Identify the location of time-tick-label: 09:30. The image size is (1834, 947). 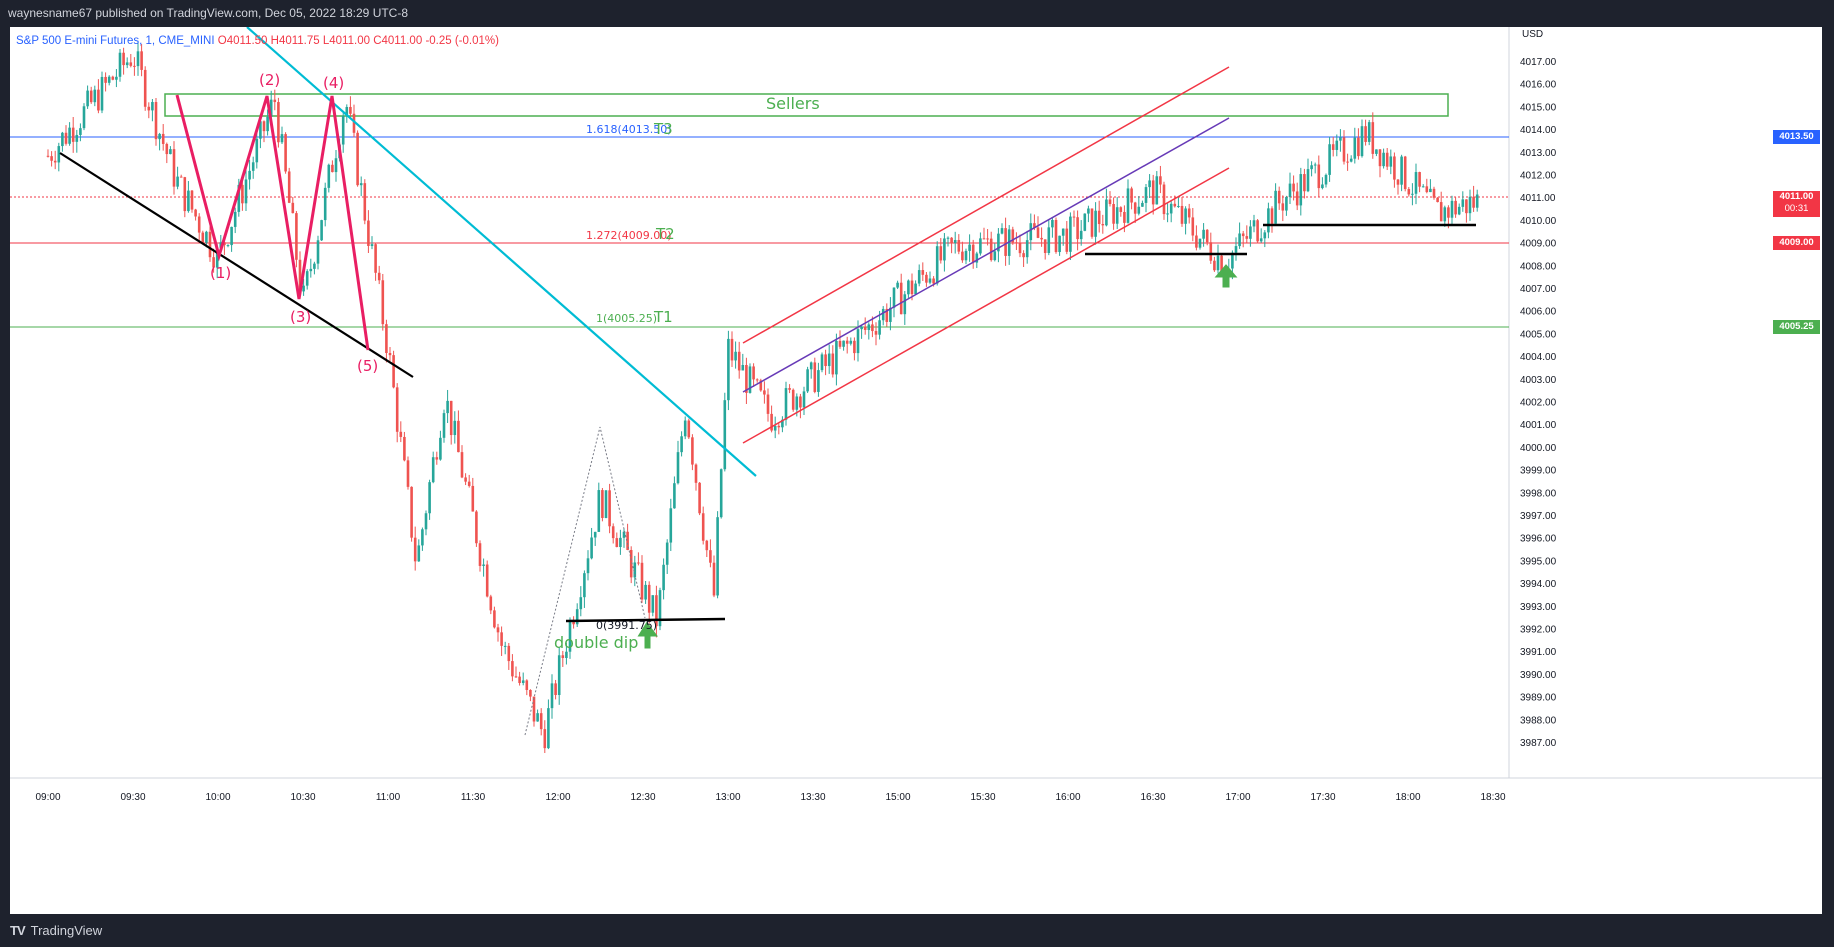
(132, 797).